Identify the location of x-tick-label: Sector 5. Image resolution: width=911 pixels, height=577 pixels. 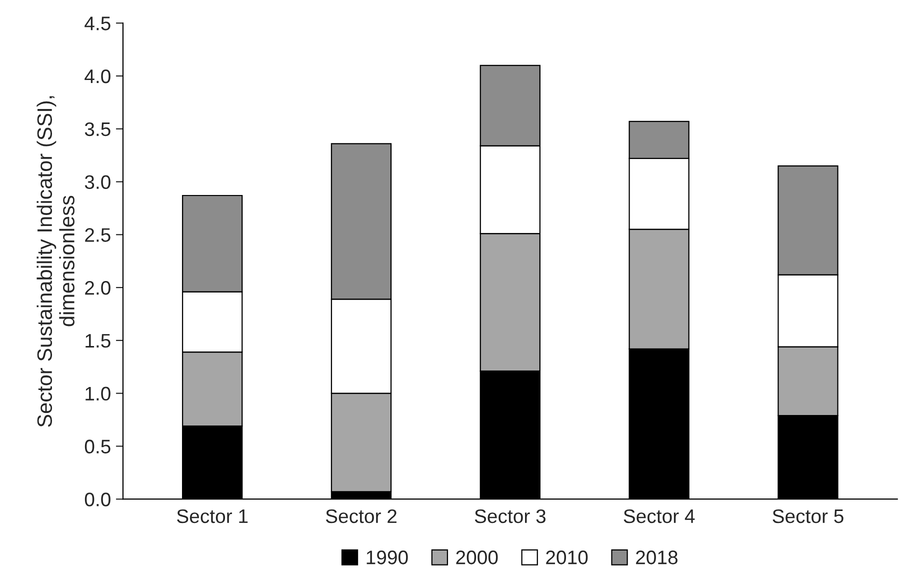
(808, 516).